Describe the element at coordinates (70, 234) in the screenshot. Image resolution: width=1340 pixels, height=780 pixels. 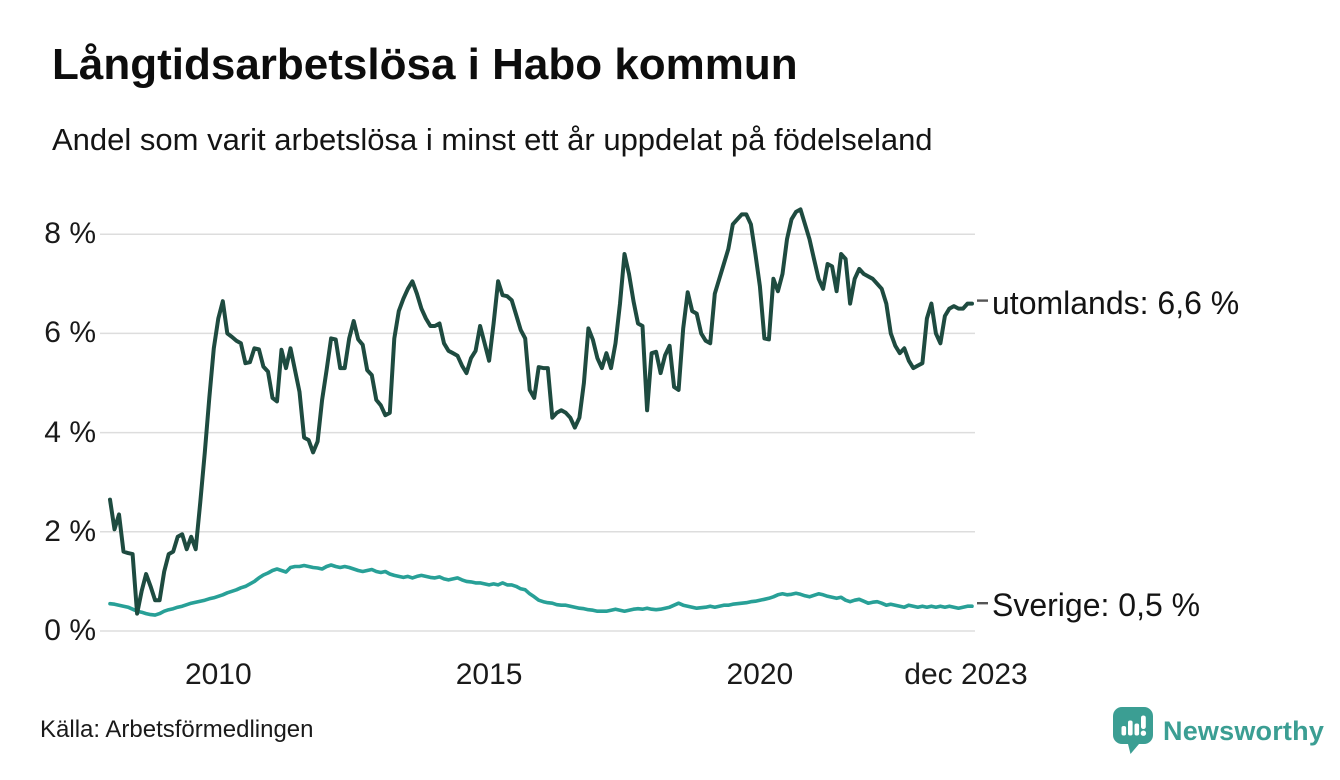
I see `y-axis-tick-8: 8 %` at that location.